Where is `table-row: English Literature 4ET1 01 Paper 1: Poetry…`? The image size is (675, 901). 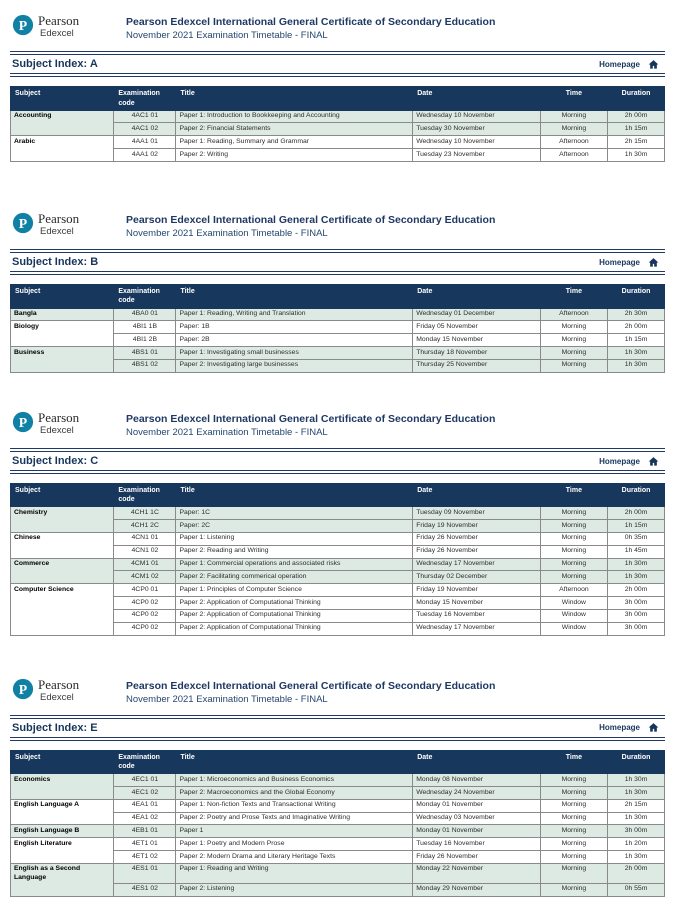 table-row: English Literature 4ET1 01 Paper 1: Poetry… is located at coordinates (337, 850).